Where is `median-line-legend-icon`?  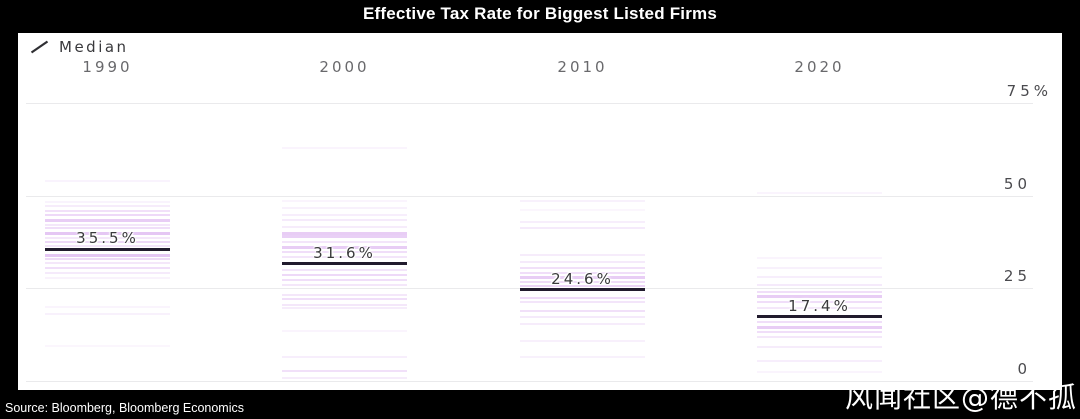 median-line-legend-icon is located at coordinates (39, 47).